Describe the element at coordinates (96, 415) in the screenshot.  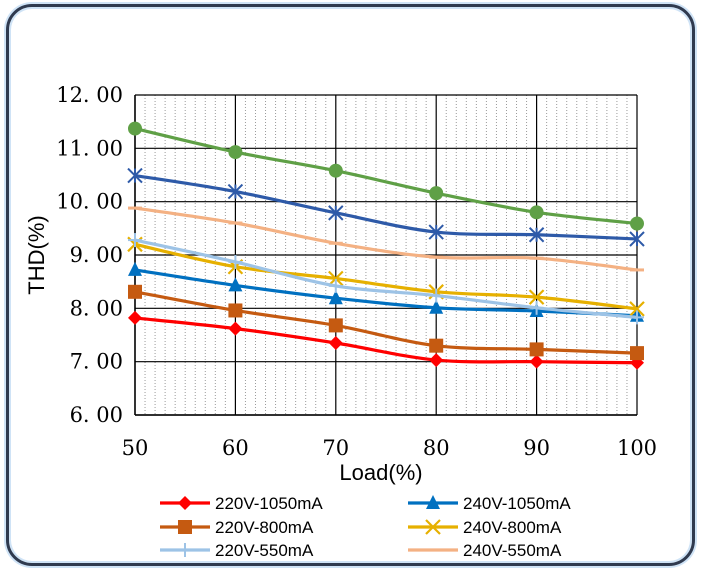
I see `y-tick-label: 6. 00` at that location.